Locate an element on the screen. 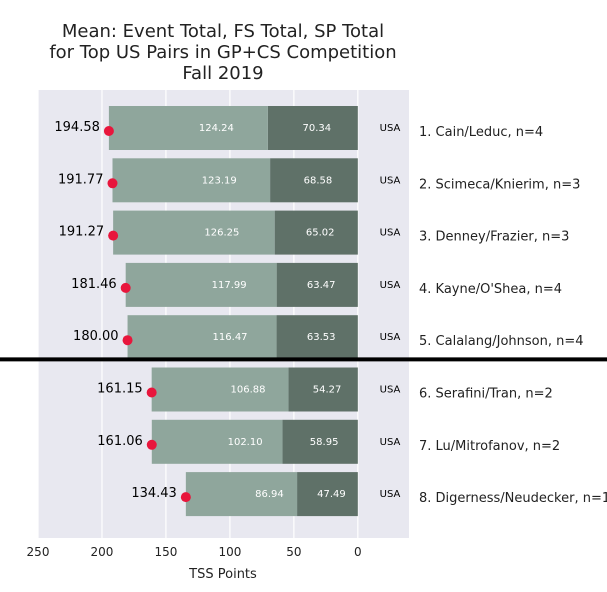 Image resolution: width=607 pixels, height=592 pixels. fs-value-label: 116.47 is located at coordinates (230, 337).